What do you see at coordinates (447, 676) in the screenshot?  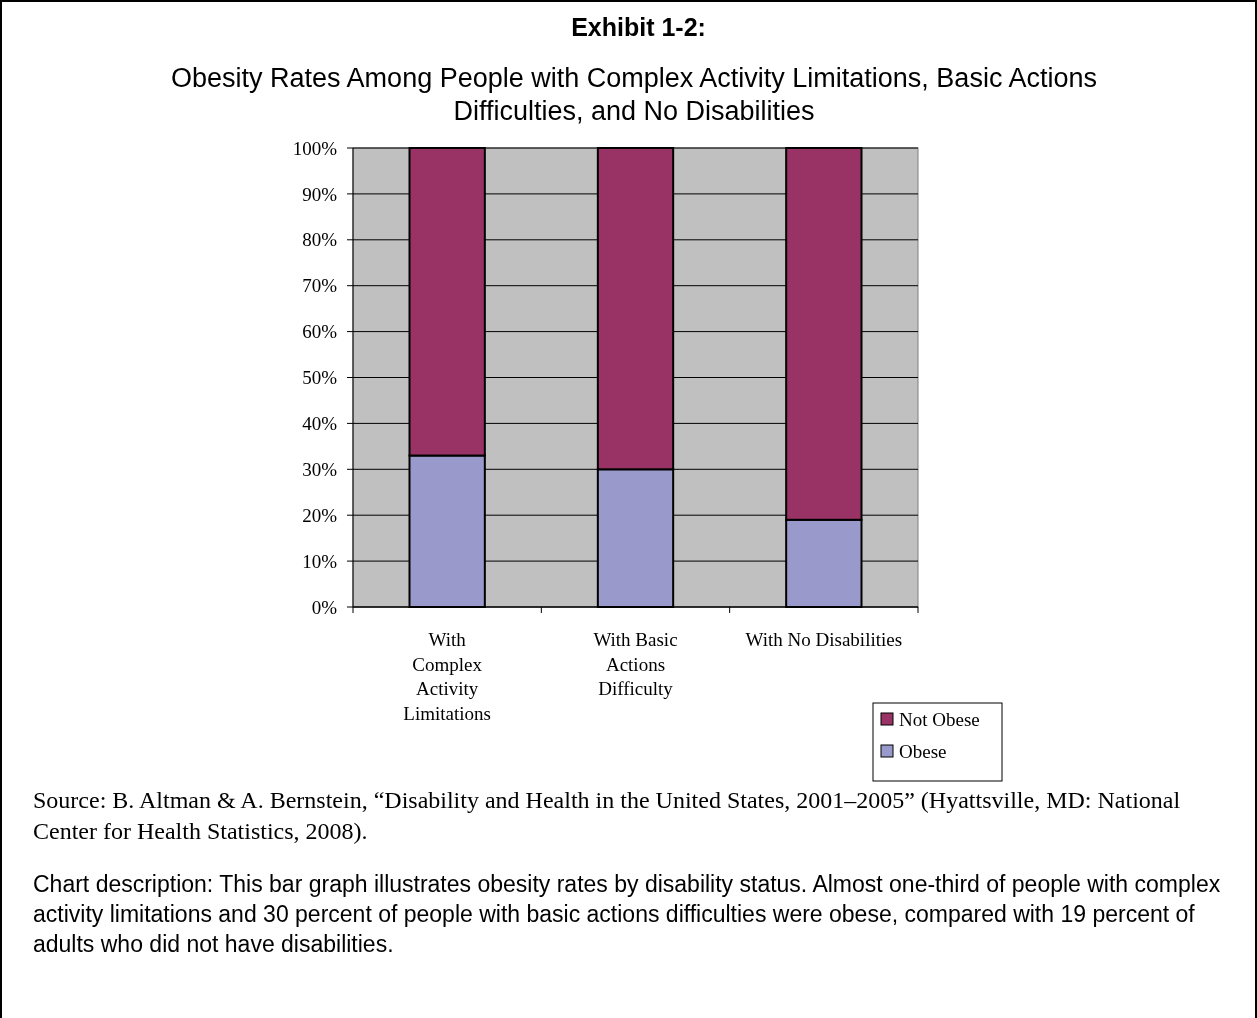 I see `x-tick-label: With Complex Activity Limitations` at bounding box center [447, 676].